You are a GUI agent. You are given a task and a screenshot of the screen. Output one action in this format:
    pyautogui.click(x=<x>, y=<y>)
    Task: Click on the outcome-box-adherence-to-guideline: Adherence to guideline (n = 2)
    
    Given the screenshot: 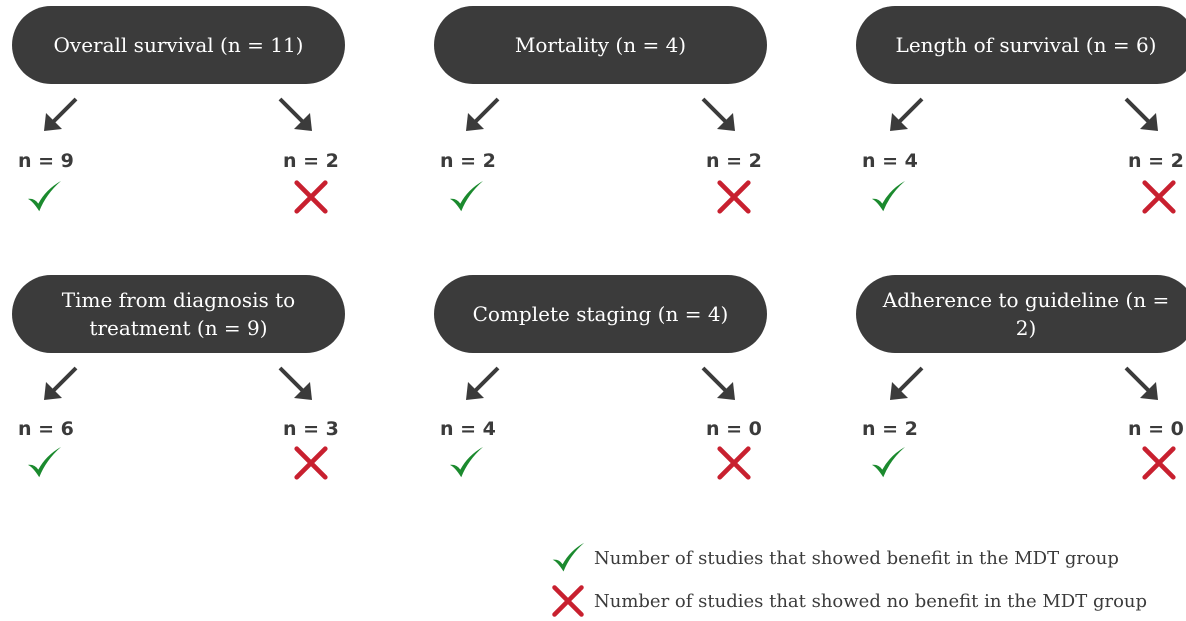 What is the action you would take?
    pyautogui.click(x=1021, y=314)
    